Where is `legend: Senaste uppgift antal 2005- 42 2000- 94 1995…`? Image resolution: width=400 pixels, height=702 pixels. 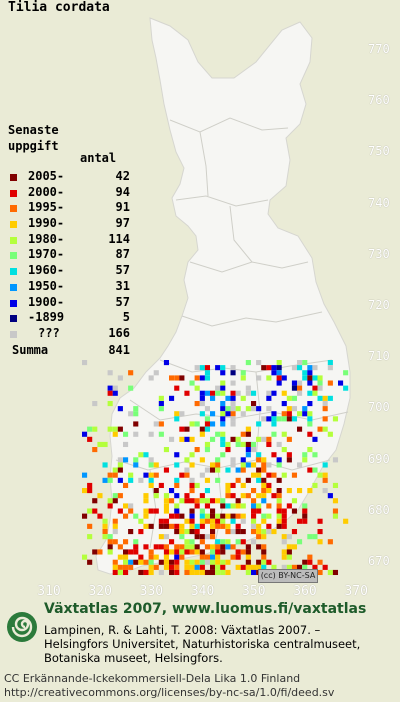
legend: Senaste uppgift antal 2005- 42 2000- 94 1995… is located at coordinates (73, 239).